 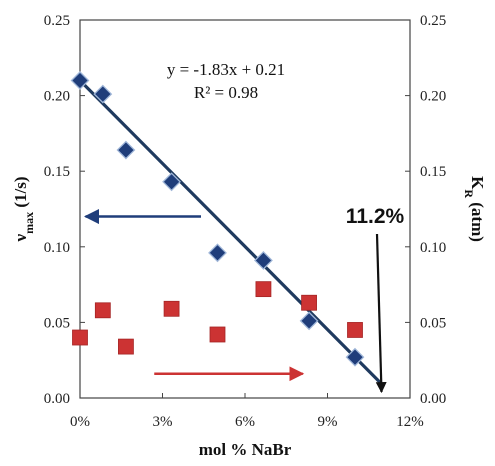 What do you see at coordinates (433, 399) in the screenshot?
I see `y-right-tick-label: 0.00` at bounding box center [433, 399].